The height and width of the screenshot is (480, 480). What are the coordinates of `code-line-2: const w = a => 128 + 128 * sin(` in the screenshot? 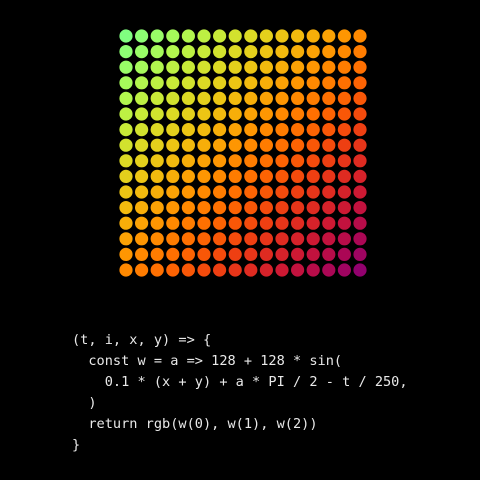 It's located at (240, 361).